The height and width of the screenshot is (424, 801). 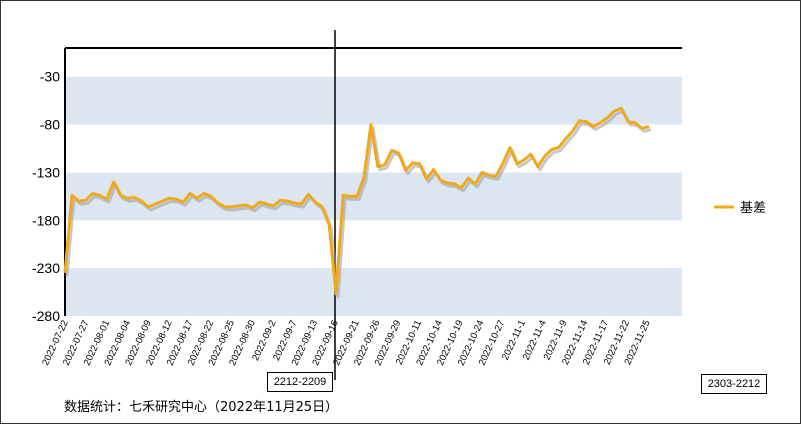 What do you see at coordinates (201, 407) in the screenshot?
I see `data-source-note: 数据统计：七禾研究中心（2022年11月25日）` at bounding box center [201, 407].